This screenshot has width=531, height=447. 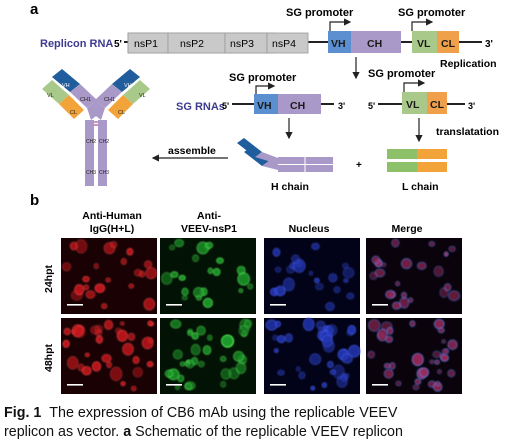 What do you see at coordinates (127, 432) in the screenshot?
I see `caption-panel-a-ref: a` at bounding box center [127, 432].